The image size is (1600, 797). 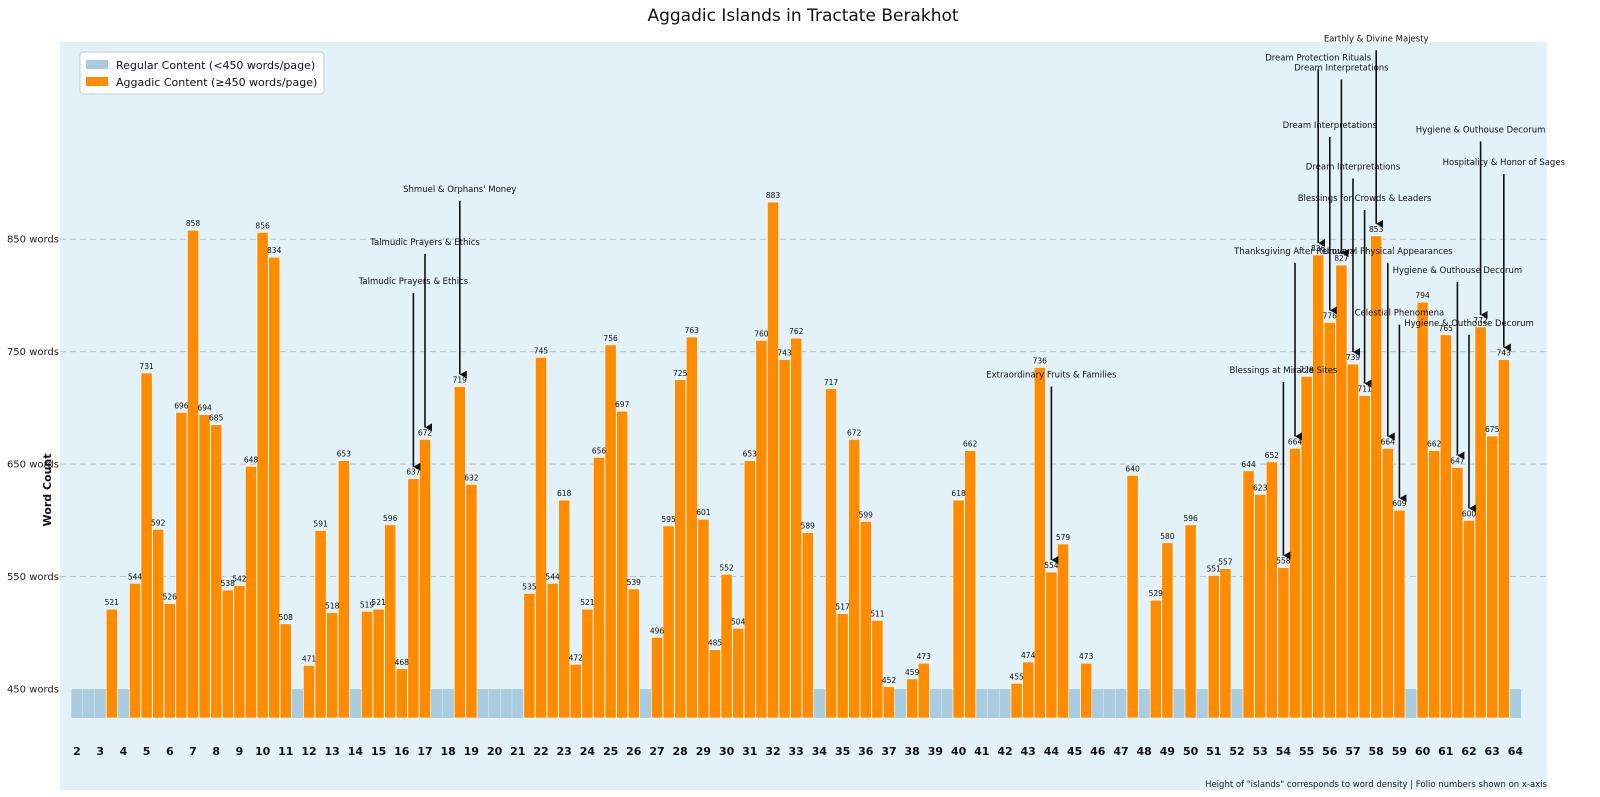 I want to click on legend-box, so click(x=202, y=73).